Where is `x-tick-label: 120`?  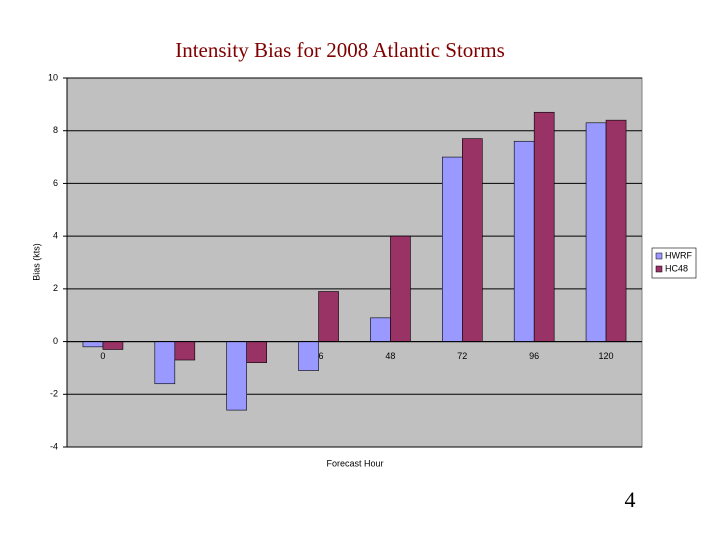
x-tick-label: 120 is located at coordinates (606, 356).